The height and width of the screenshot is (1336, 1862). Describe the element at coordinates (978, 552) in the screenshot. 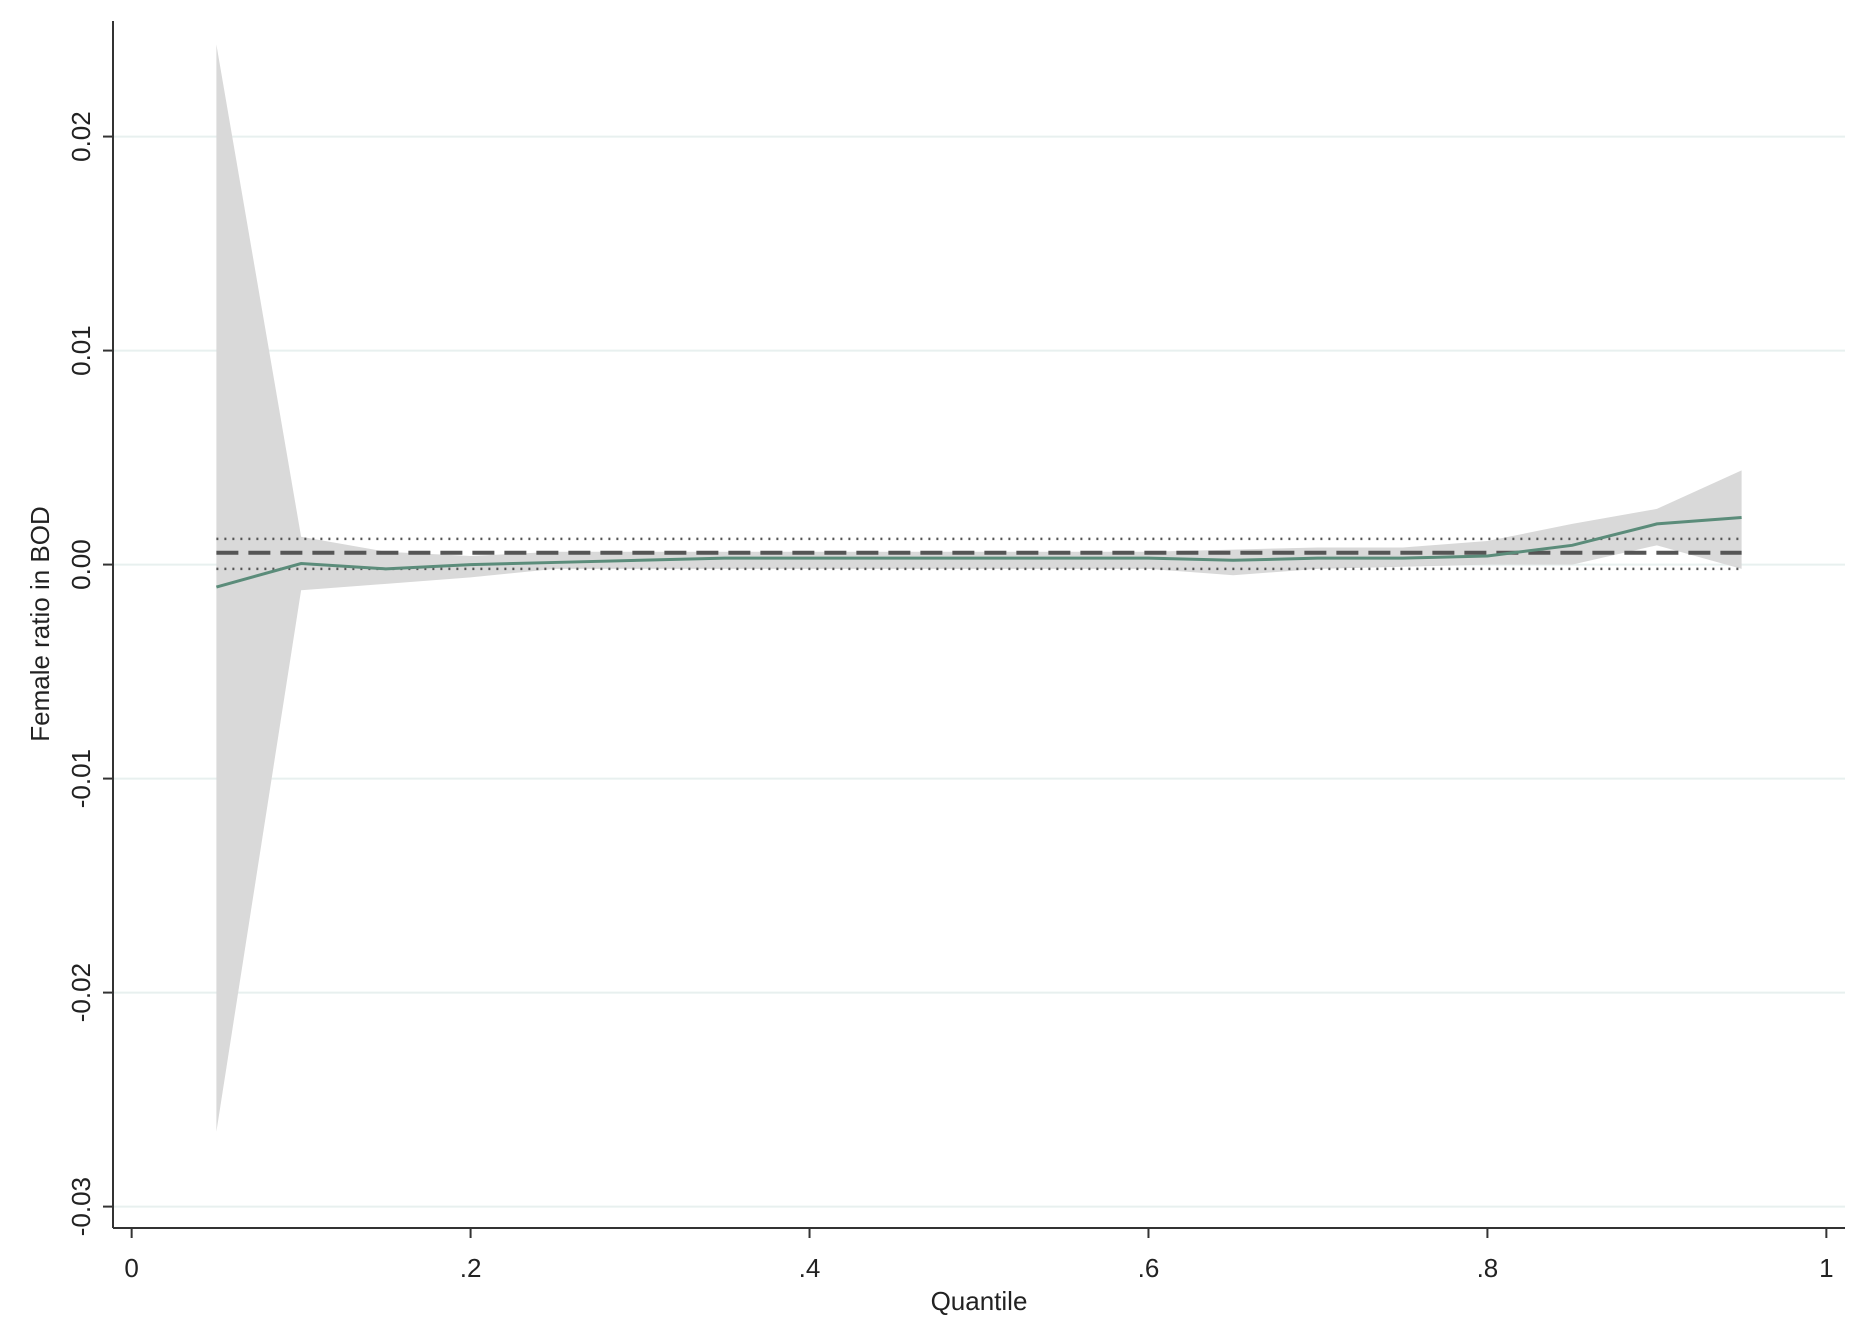

I see `quantile-line` at that location.